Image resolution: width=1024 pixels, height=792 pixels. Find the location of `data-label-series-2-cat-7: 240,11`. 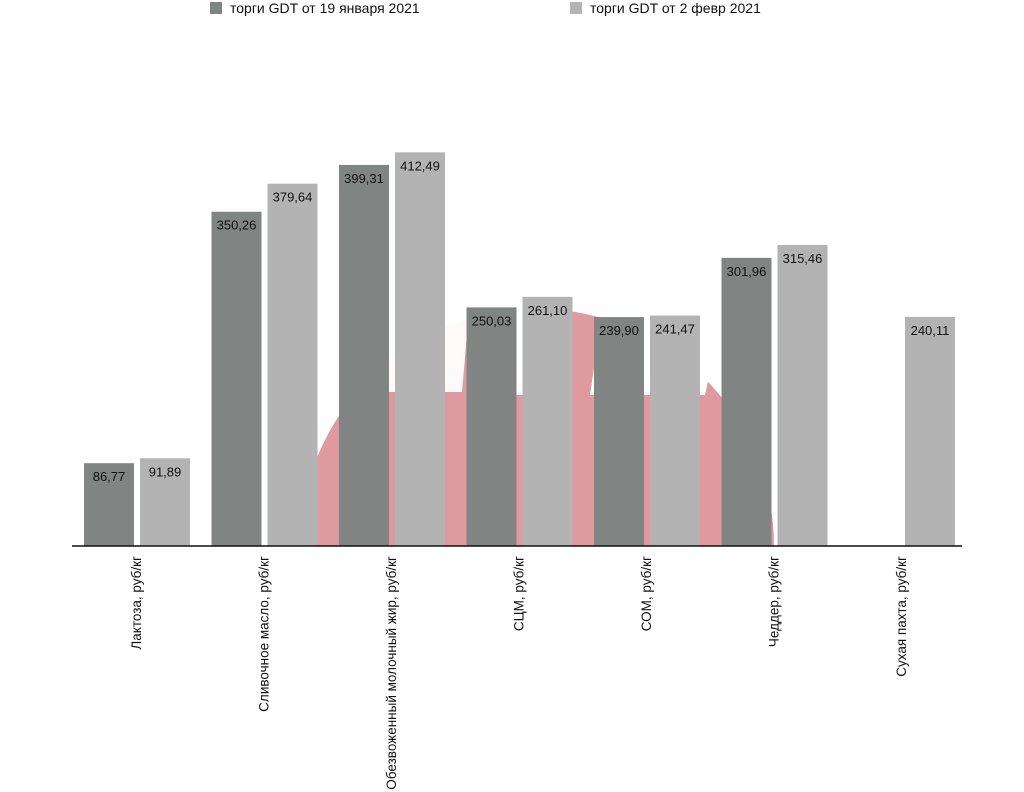

data-label-series-2-cat-7: 240,11 is located at coordinates (930, 330).